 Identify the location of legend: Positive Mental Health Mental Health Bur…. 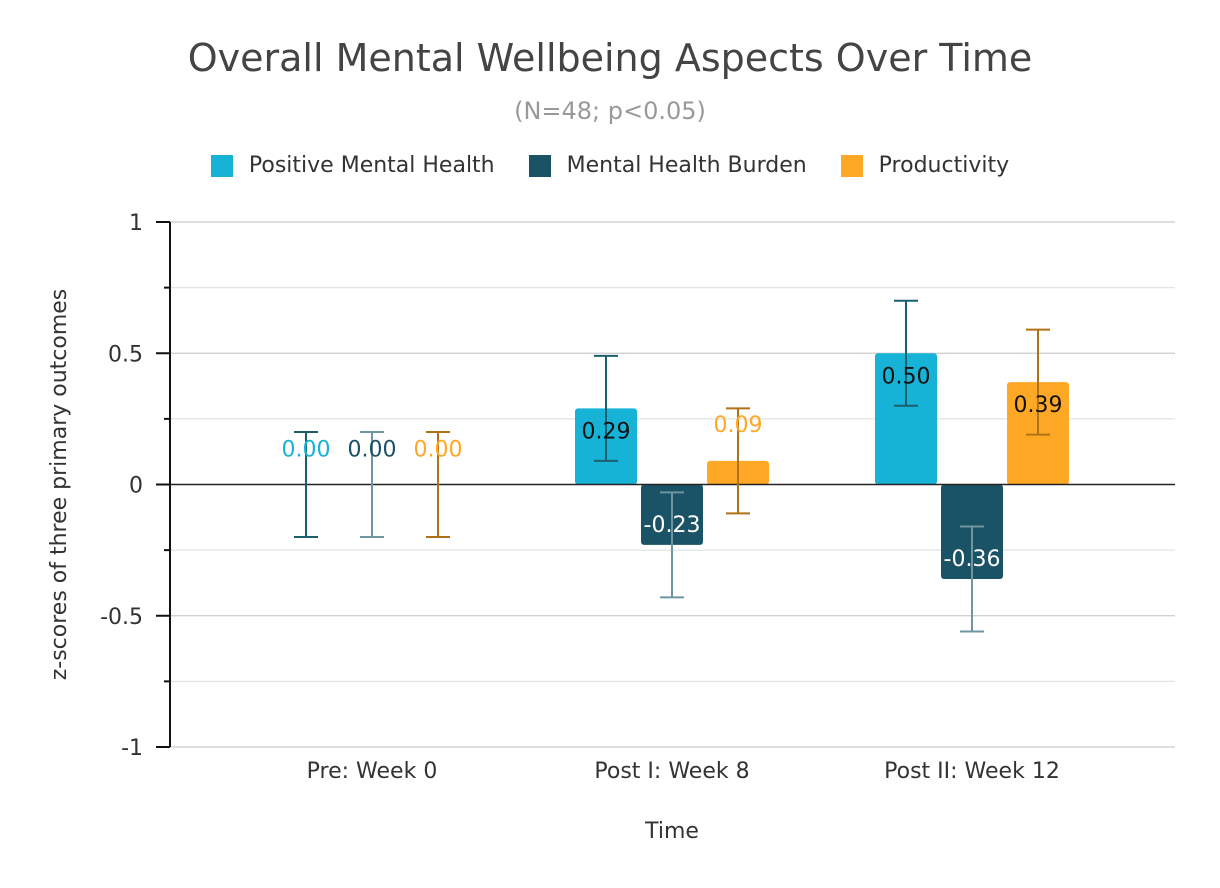
(610, 165).